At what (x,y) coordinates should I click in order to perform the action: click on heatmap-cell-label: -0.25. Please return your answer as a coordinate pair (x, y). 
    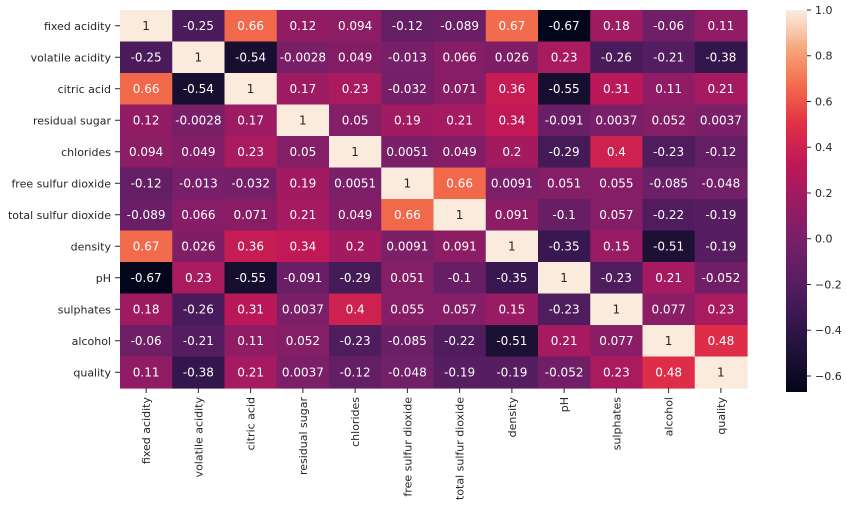
    Looking at the image, I should click on (146, 57).